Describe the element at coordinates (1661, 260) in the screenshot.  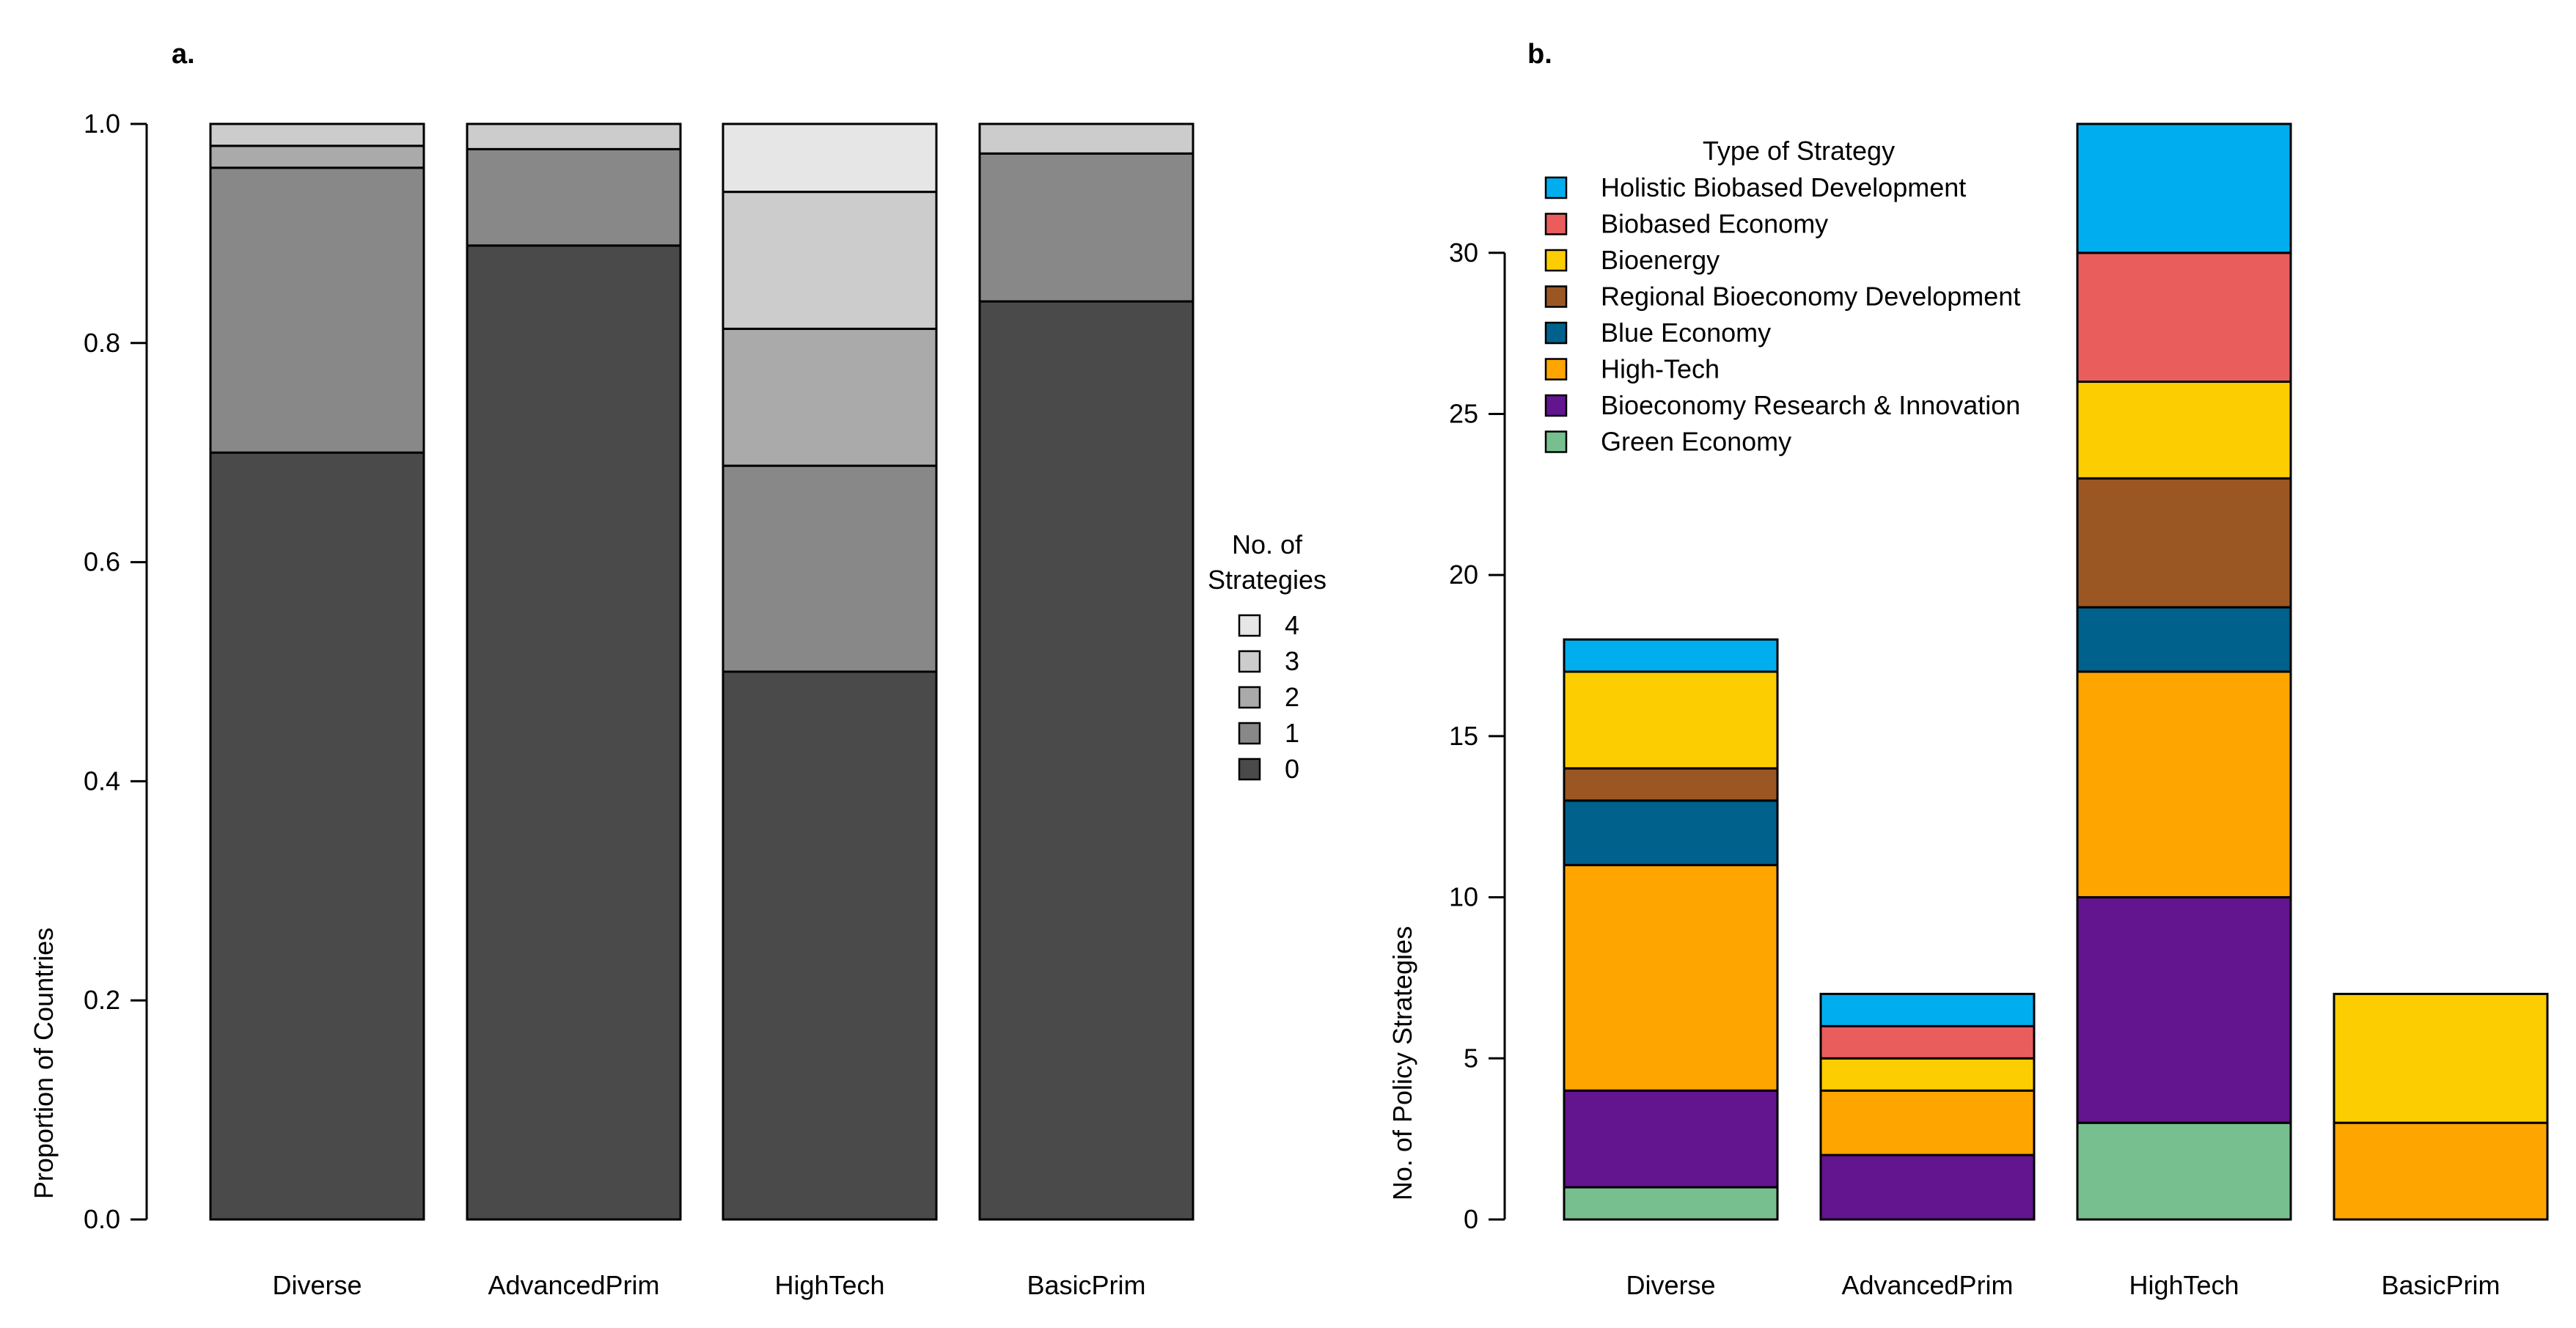
I see `legend-label-bioenergy: Bioenergy` at that location.